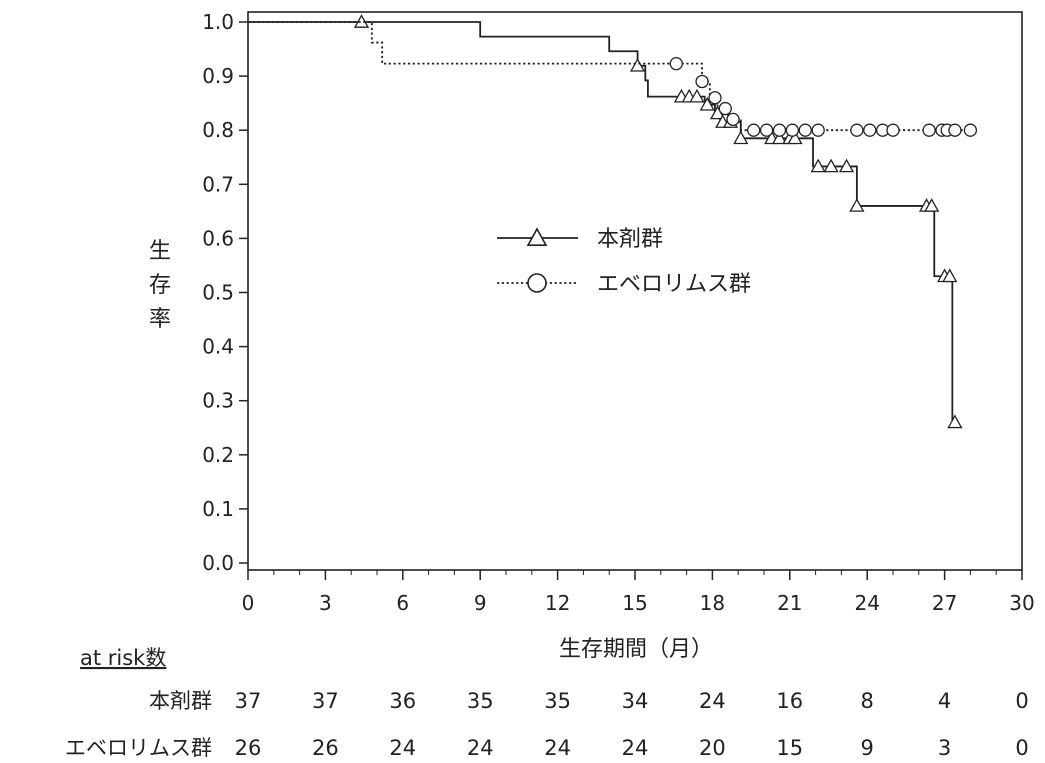 Image resolution: width=1045 pixels, height=763 pixels. What do you see at coordinates (867, 701) in the screenshot?
I see `at-risk-value: 8` at bounding box center [867, 701].